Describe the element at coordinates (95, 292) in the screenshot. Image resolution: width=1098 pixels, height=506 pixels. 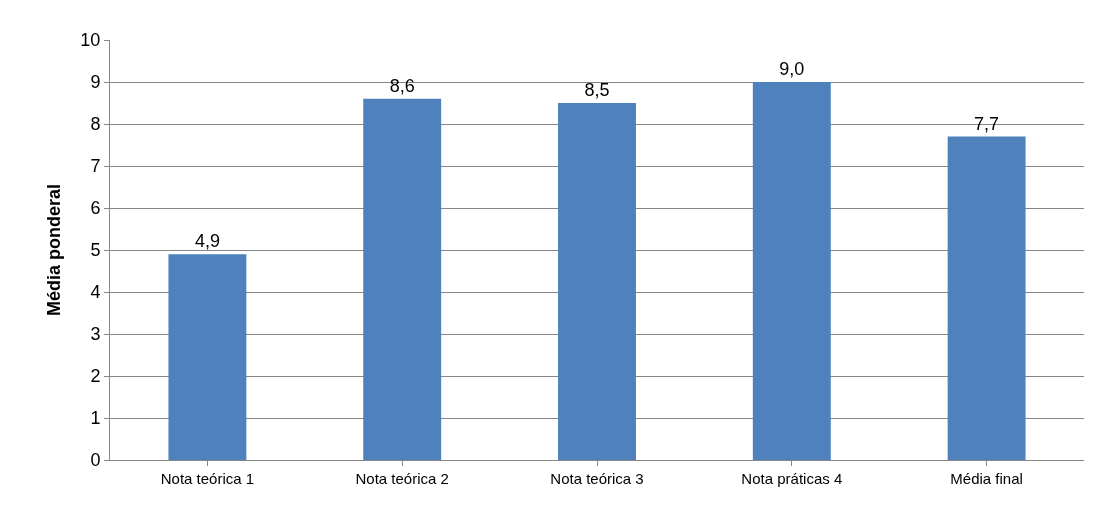
I see `y-tick-label: 4` at that location.